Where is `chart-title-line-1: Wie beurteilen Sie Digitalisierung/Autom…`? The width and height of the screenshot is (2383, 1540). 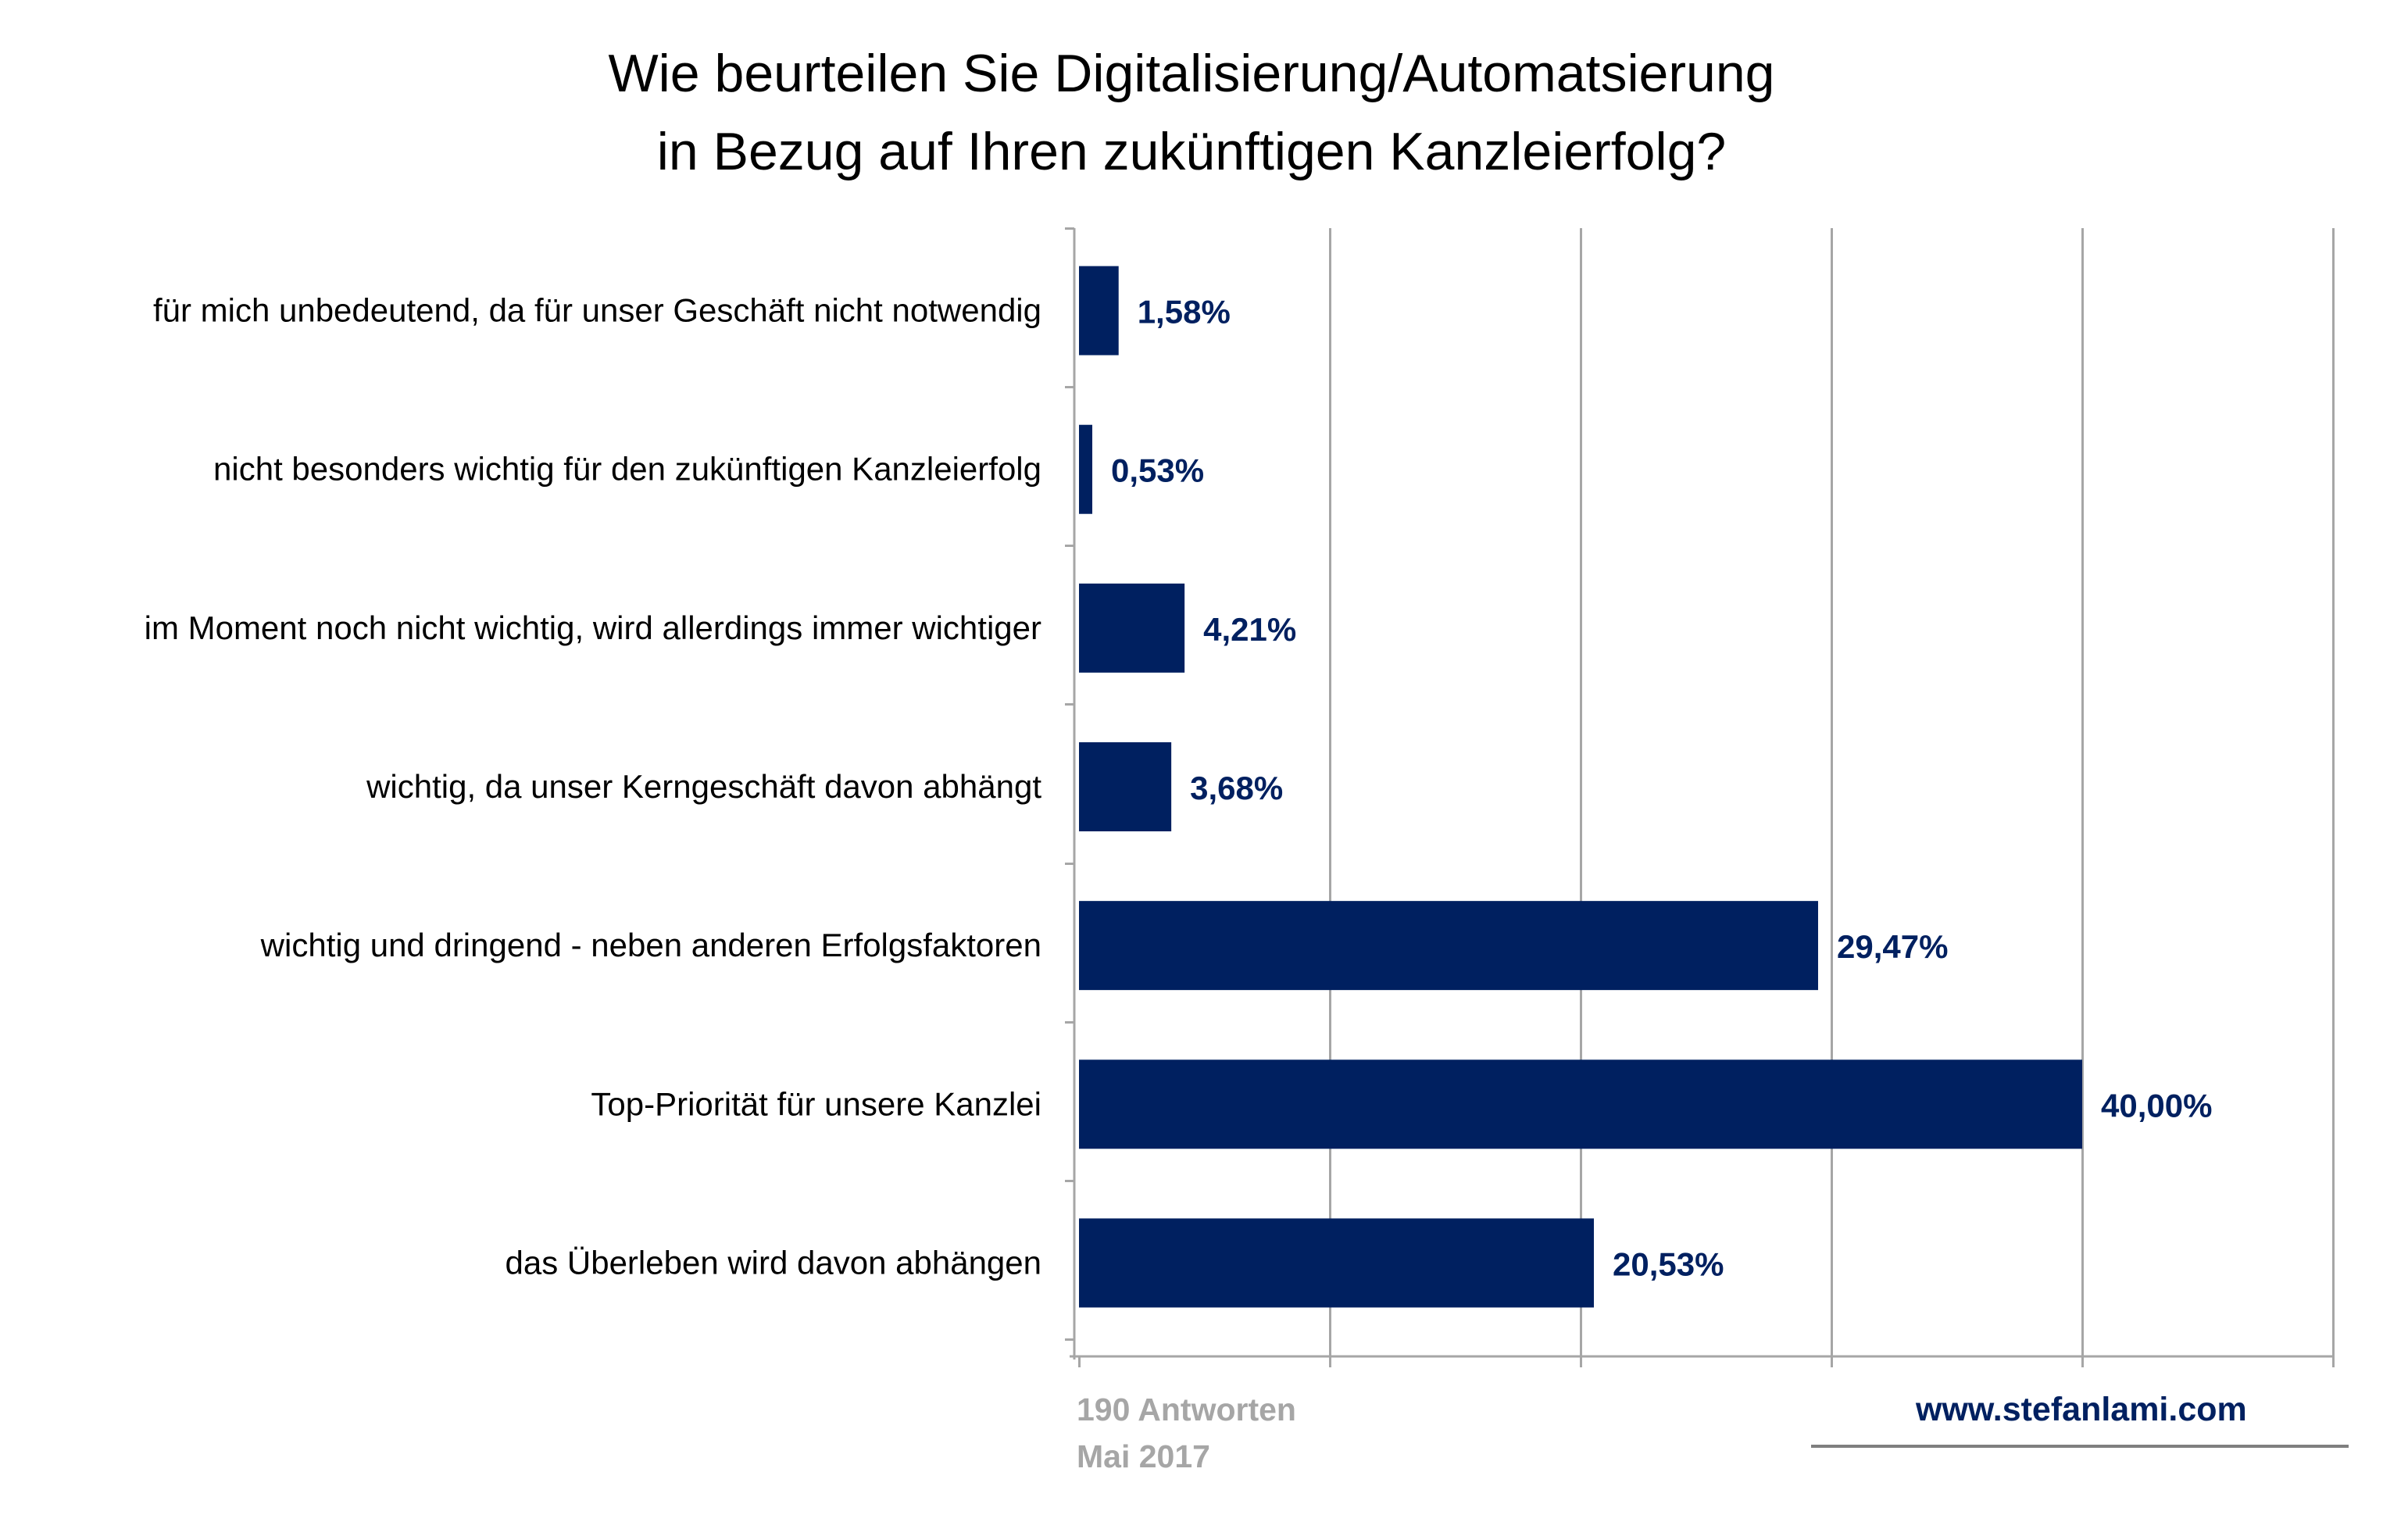
chart-title-line-1: Wie beurteilen Sie Digitalisierung/Autom… is located at coordinates (1191, 73).